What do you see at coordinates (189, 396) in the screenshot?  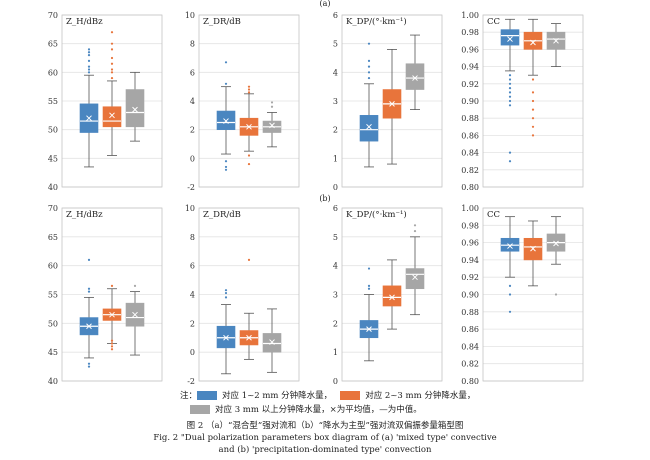 I see `legend-prefix: 注：` at bounding box center [189, 396].